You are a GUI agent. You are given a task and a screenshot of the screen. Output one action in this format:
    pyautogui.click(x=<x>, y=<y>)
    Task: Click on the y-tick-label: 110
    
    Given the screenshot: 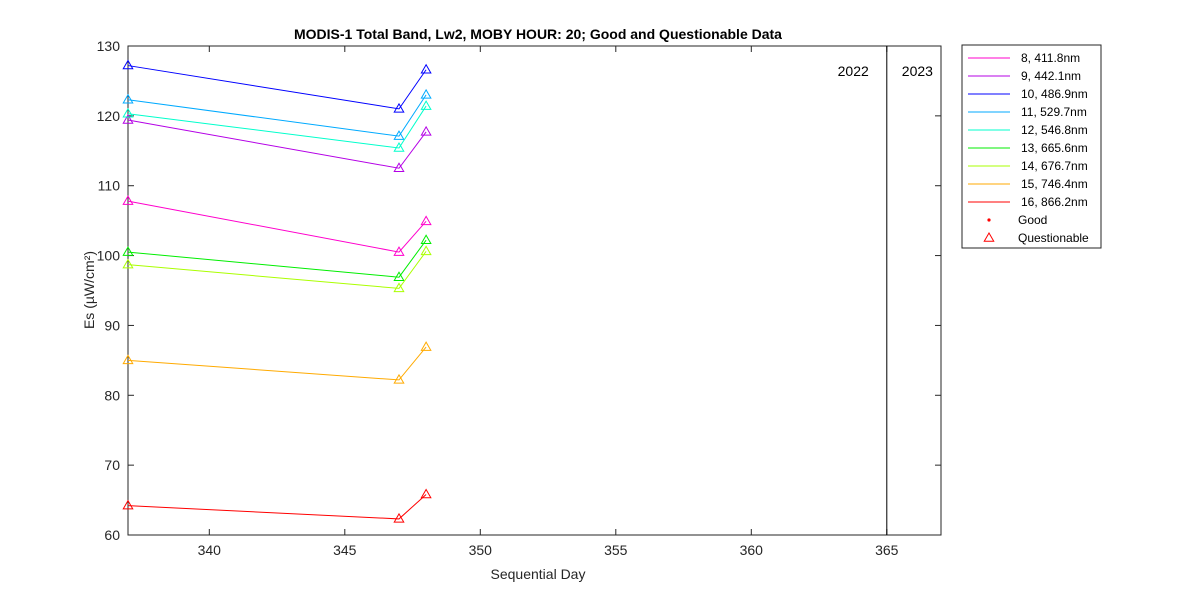 What is the action you would take?
    pyautogui.click(x=109, y=186)
    